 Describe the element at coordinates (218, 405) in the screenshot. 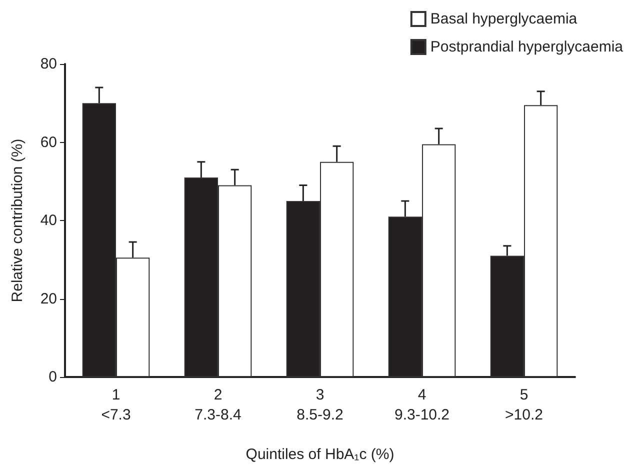

I see `x-tick-label: 2 7.3-8.4` at that location.